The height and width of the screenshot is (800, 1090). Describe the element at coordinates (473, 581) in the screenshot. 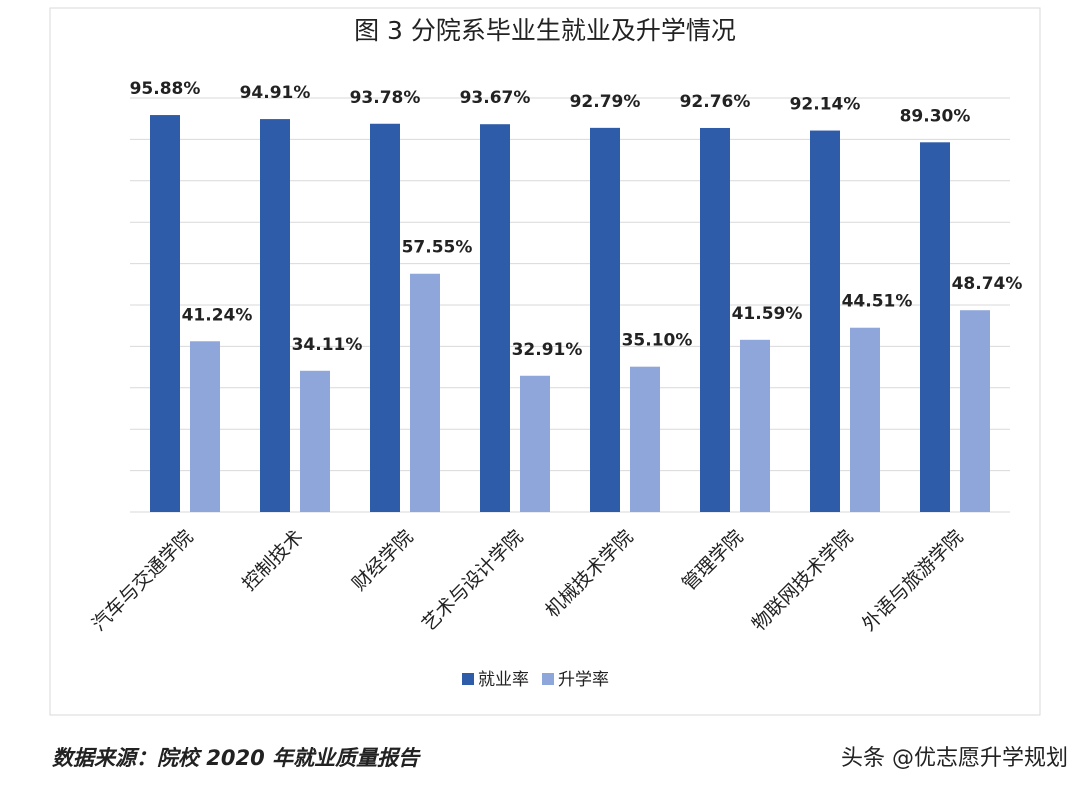

I see `x-tick-label: 艺术与设计学院` at that location.